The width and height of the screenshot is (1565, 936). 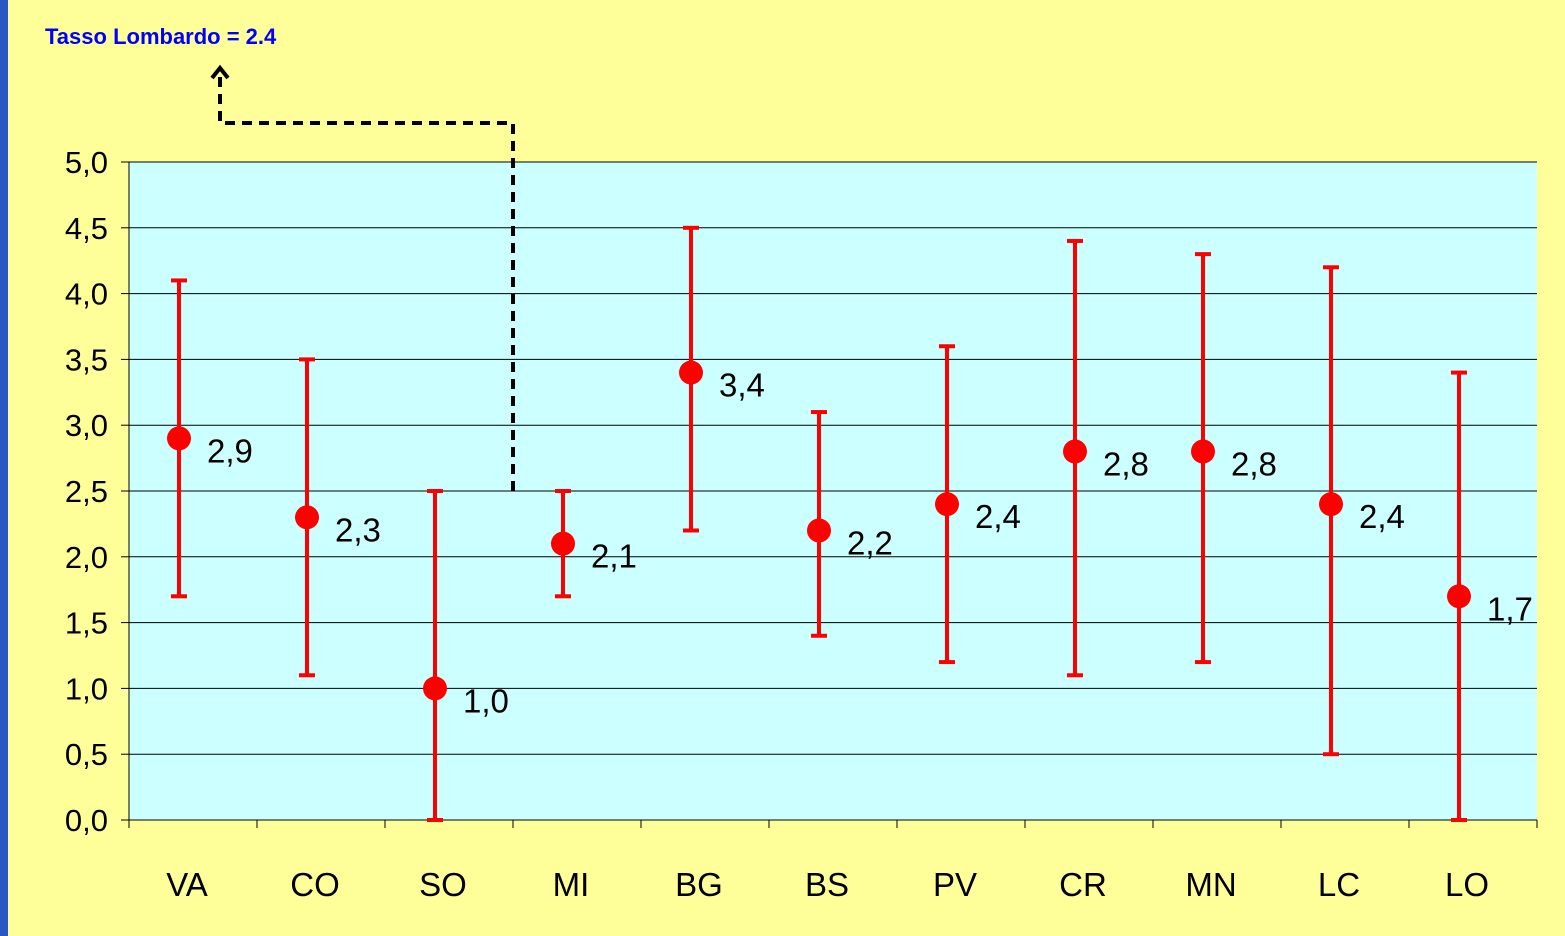 What do you see at coordinates (86, 623) in the screenshot?
I see `y-tick-label: 1,5` at bounding box center [86, 623].